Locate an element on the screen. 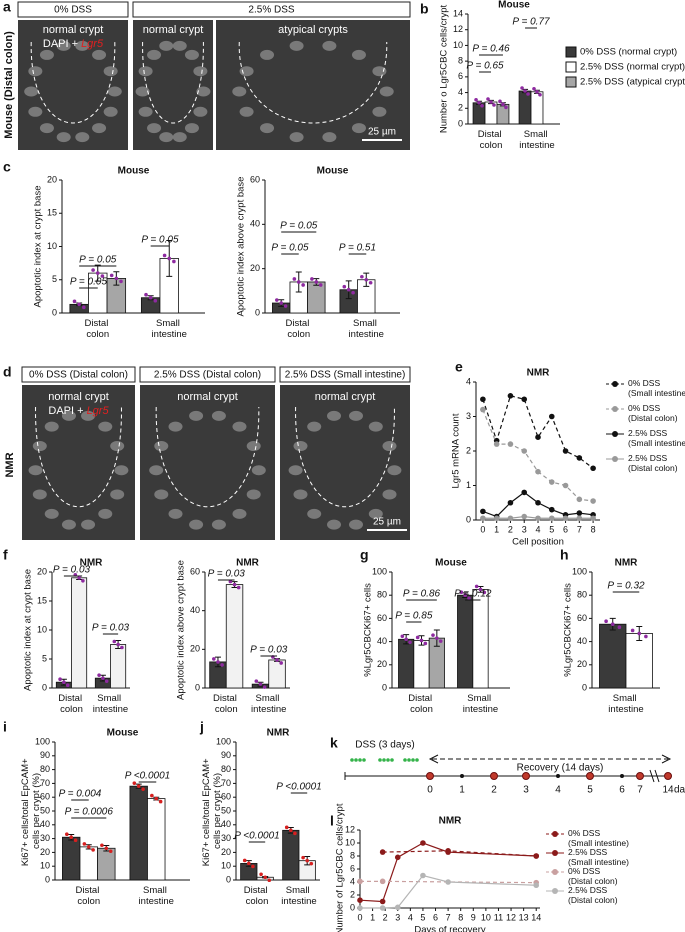  caption: atypical crypts is located at coordinates (313, 30).